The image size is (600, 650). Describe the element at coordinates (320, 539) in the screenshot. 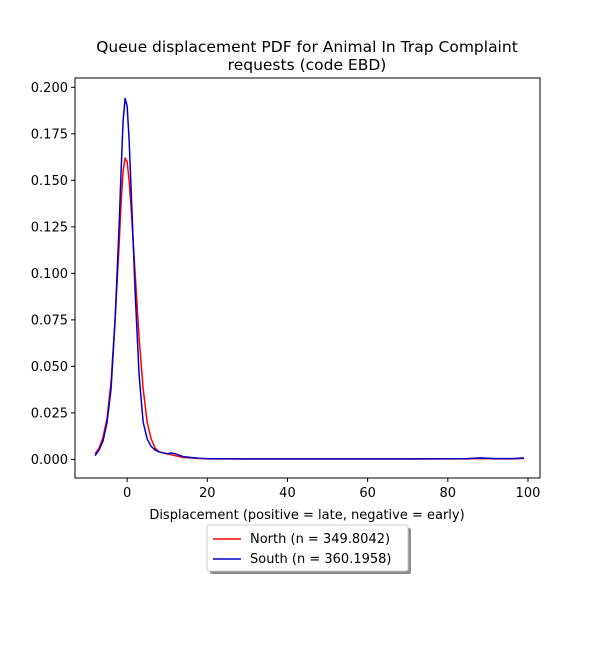

I see `legend-label: North (n = 349.8042)` at that location.